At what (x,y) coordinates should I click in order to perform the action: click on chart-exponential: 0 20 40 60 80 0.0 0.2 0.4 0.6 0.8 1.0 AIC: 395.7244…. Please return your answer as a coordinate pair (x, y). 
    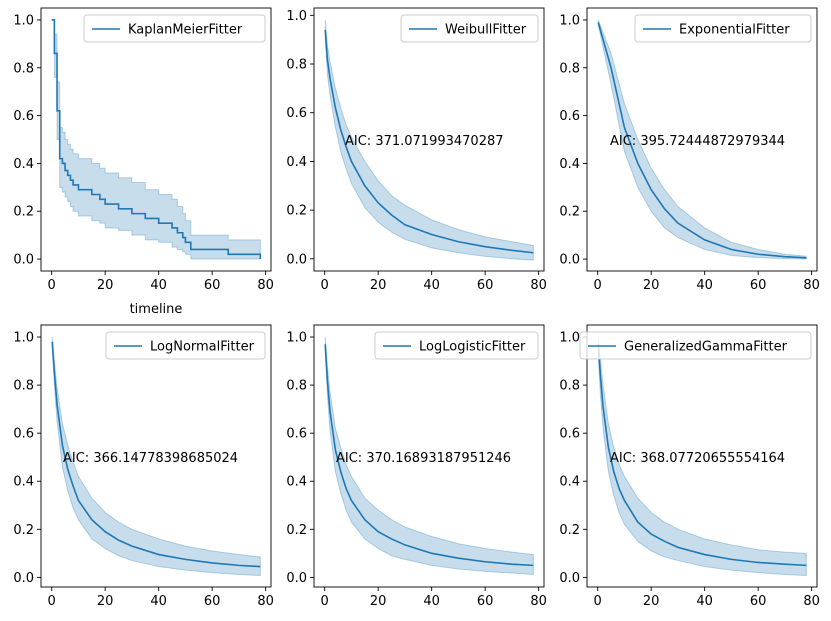
    Looking at the image, I should click on (689, 150).